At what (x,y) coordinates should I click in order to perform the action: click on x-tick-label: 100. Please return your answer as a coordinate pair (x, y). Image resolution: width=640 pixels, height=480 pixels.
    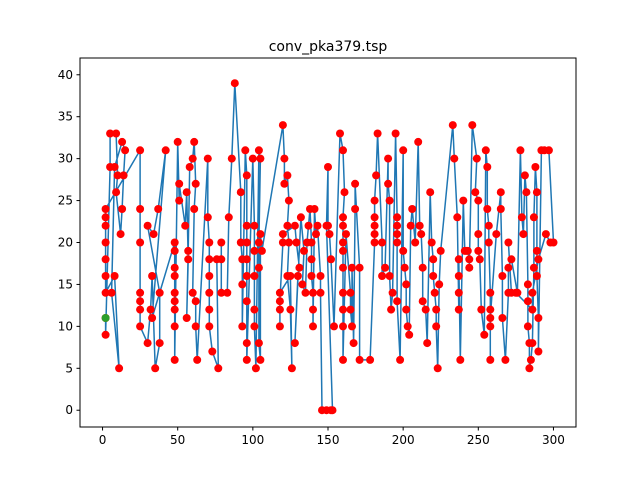
    Looking at the image, I should click on (252, 440).